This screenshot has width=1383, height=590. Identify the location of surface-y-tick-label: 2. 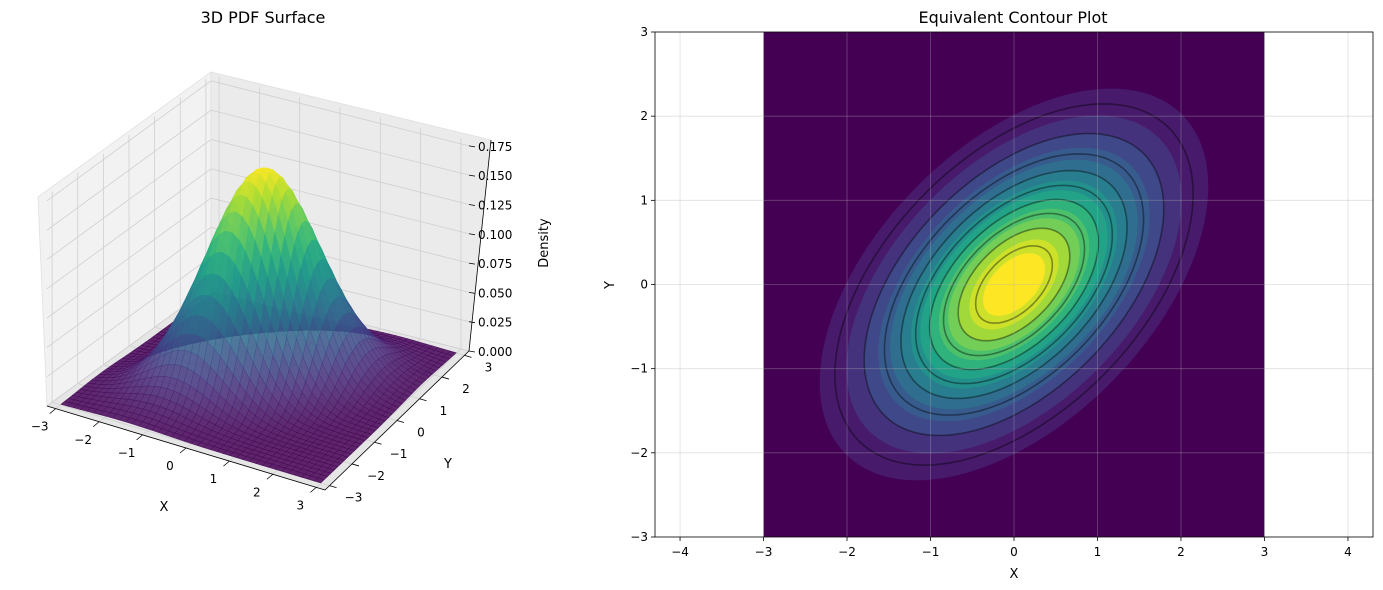
(466, 389).